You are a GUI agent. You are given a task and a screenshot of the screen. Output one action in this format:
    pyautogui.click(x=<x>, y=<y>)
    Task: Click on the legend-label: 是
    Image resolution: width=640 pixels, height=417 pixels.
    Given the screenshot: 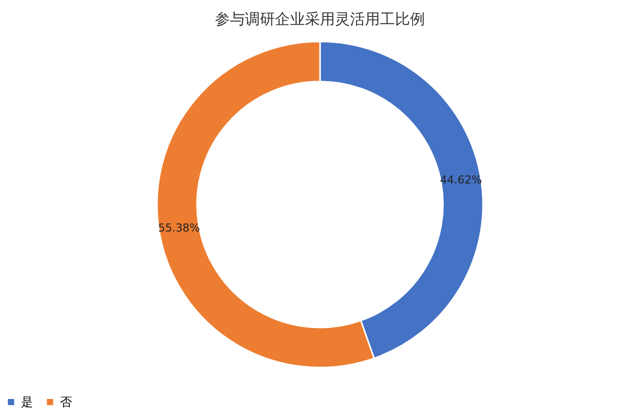 What is the action you would take?
    pyautogui.click(x=27, y=402)
    